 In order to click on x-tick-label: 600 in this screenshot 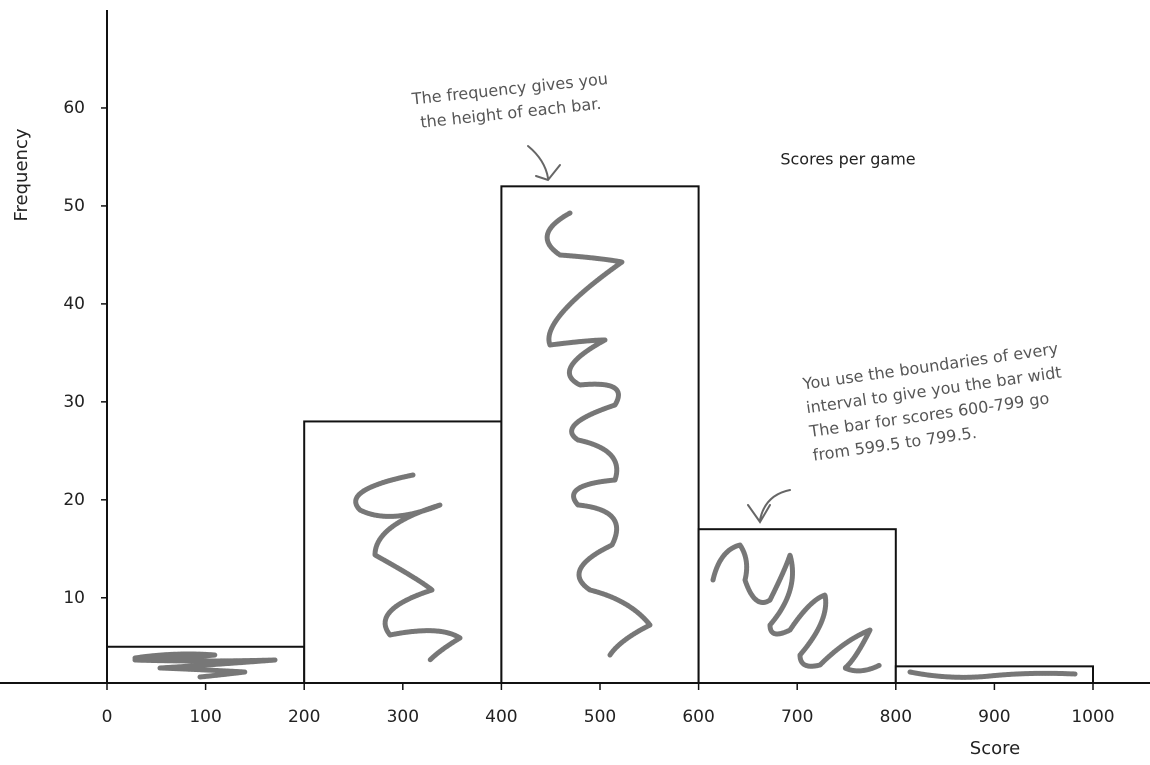, I will do `click(698, 717)`.